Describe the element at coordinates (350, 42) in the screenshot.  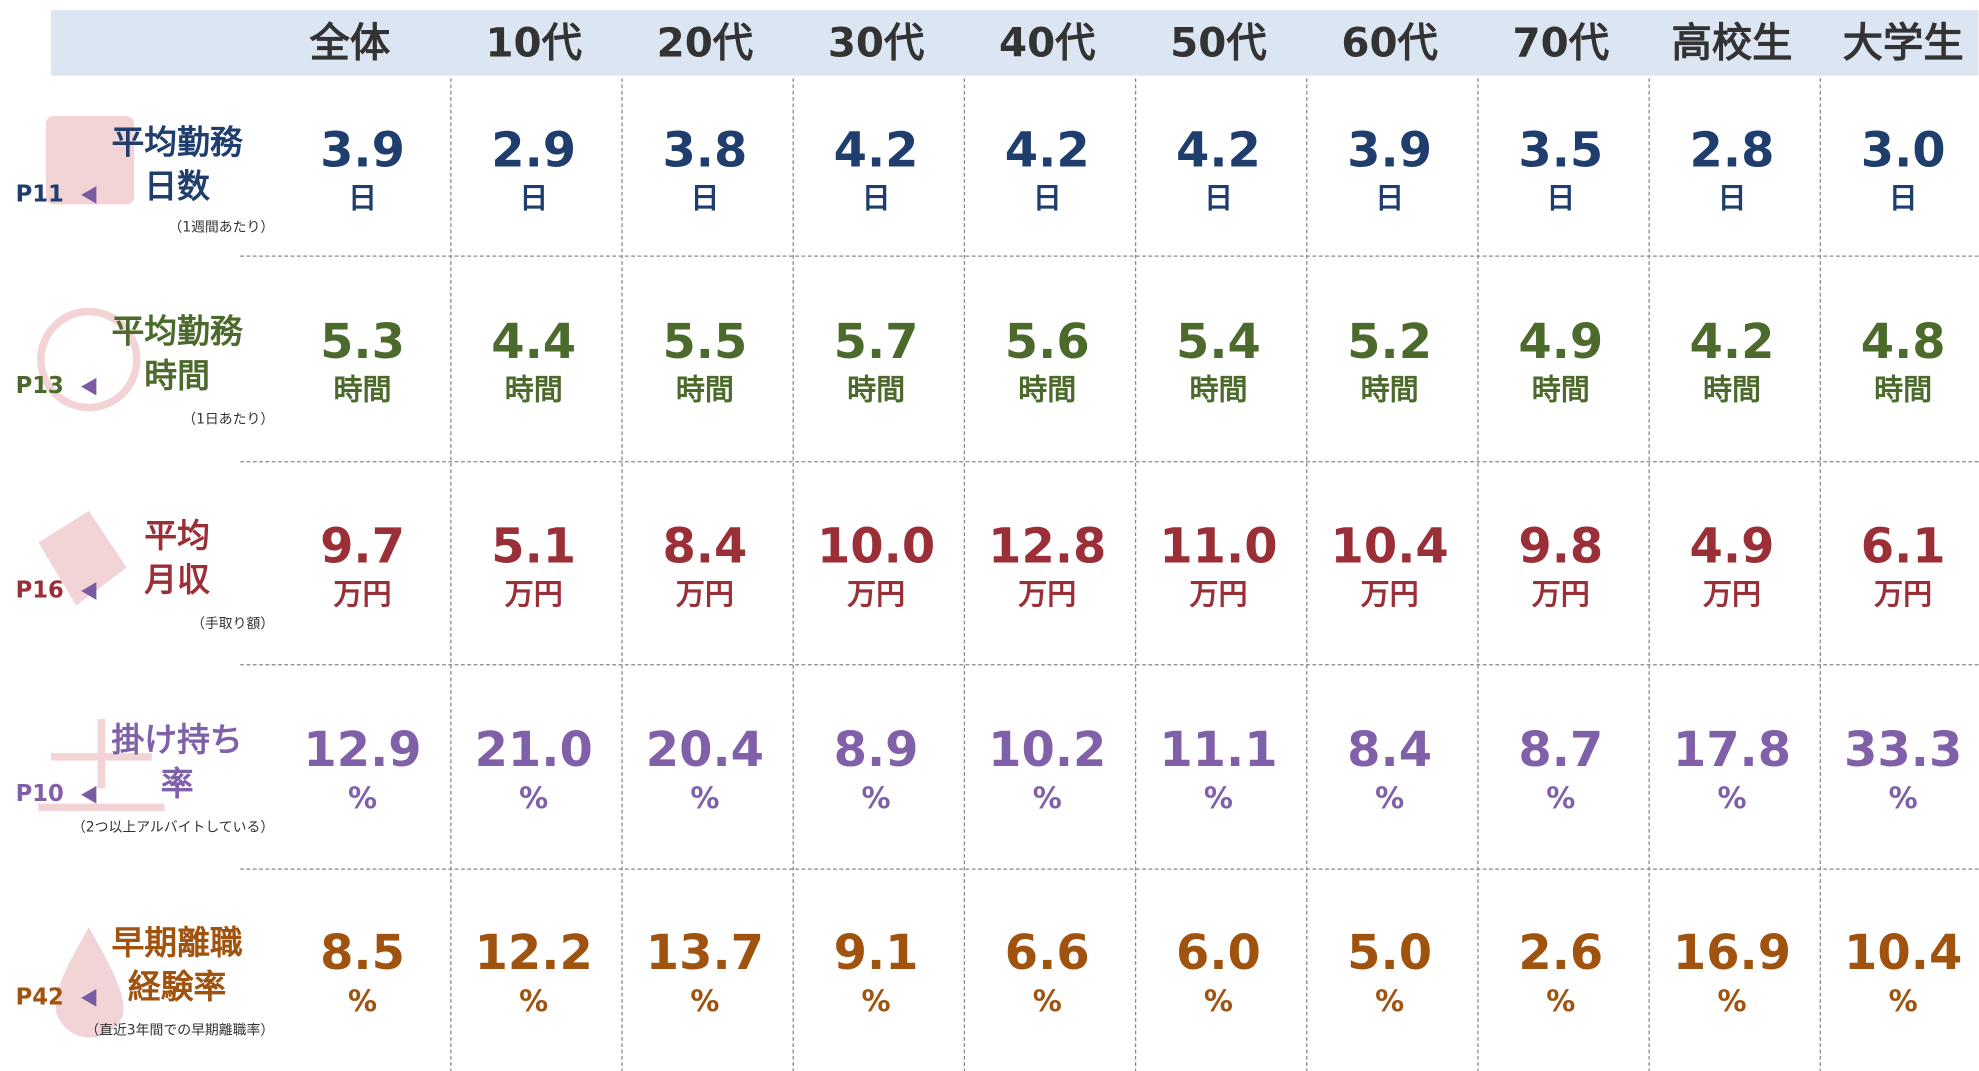
I see `column-header: 全体` at that location.